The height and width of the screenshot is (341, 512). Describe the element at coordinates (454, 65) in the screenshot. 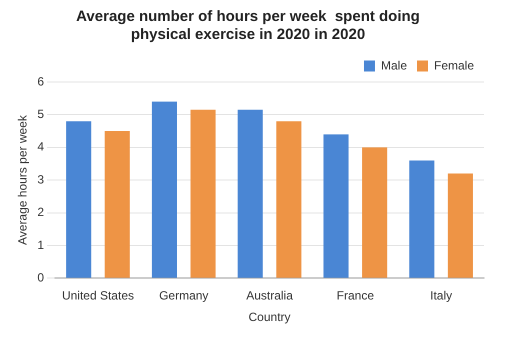

I see `legend-label: Female` at that location.